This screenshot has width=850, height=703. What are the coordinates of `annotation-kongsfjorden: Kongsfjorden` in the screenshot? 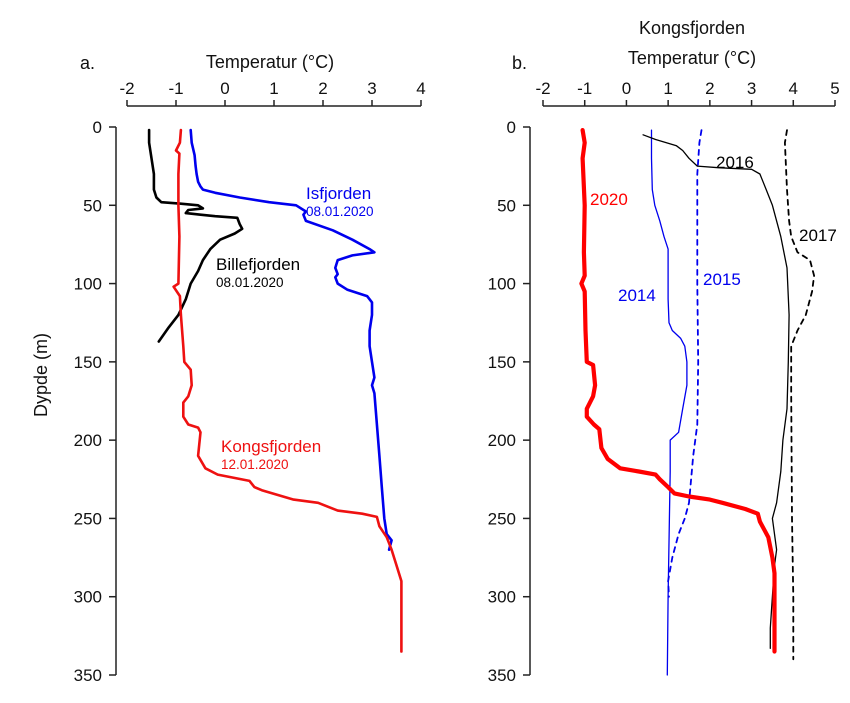 It's located at (271, 446).